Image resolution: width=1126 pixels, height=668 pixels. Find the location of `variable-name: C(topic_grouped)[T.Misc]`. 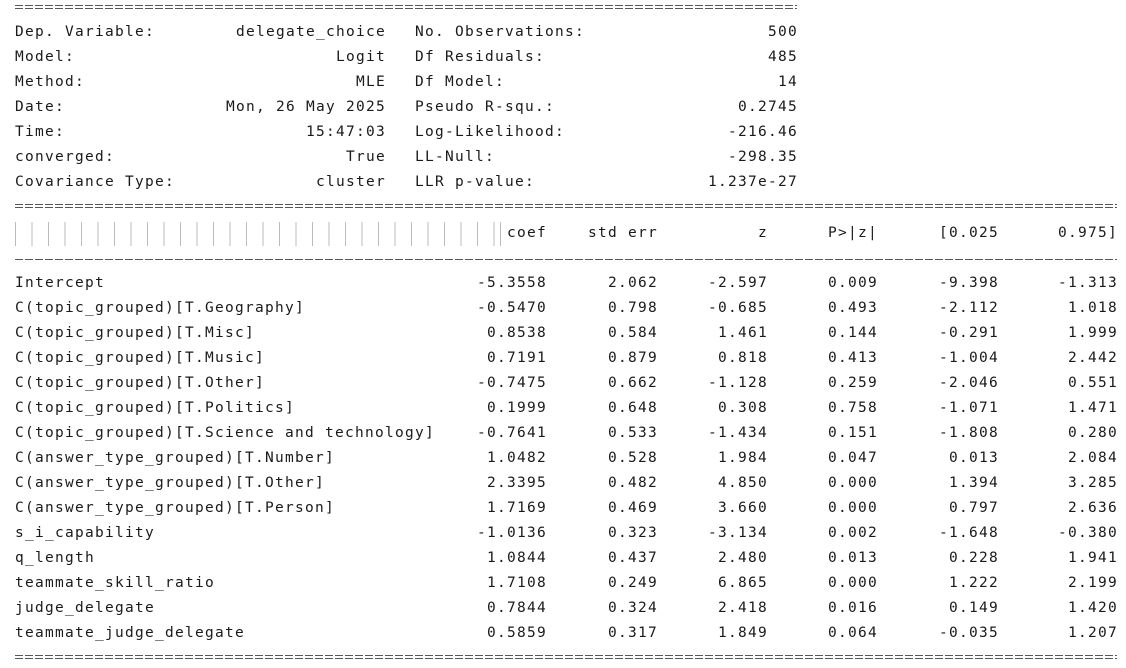

variable-name: C(topic_grouped)[T.Misc] is located at coordinates (135, 333).